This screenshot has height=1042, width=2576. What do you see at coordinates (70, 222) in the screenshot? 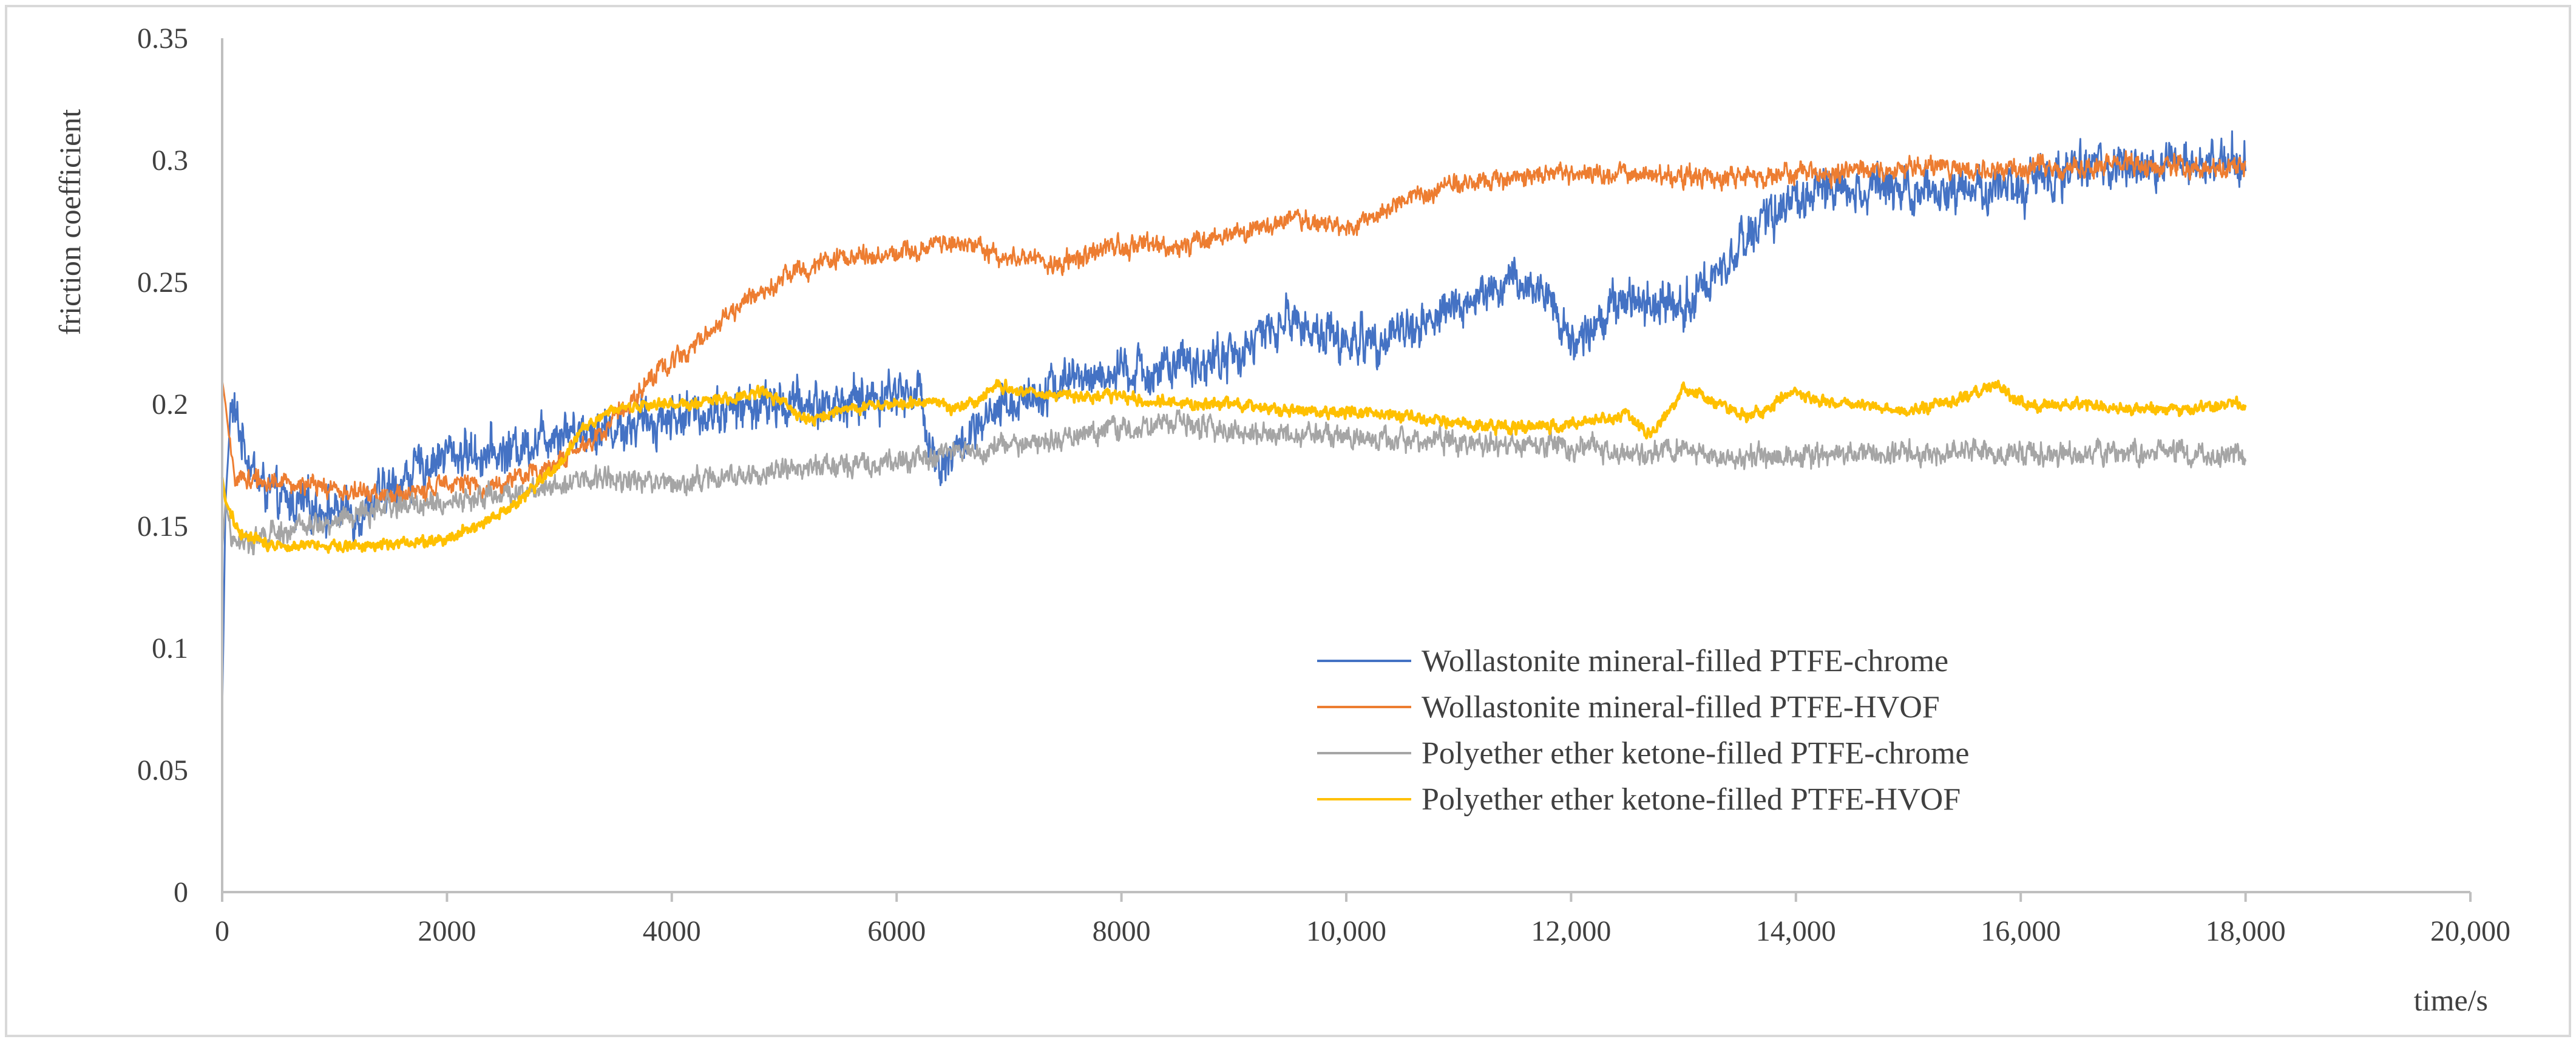
I see `y-axis-title: friction coefficient` at bounding box center [70, 222].